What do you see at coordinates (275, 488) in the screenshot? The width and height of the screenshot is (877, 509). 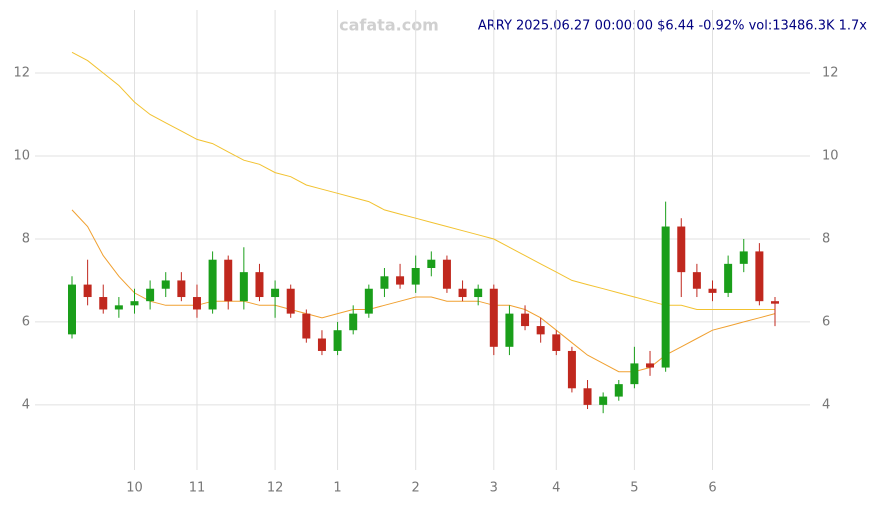 I see `x-tick-label: 12` at bounding box center [275, 488].